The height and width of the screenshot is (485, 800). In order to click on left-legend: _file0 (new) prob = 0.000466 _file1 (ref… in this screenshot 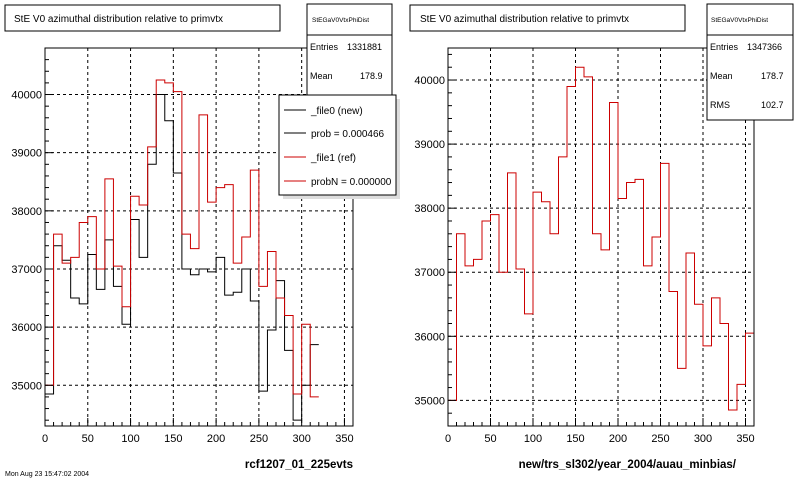, I will do `click(339, 146)`.